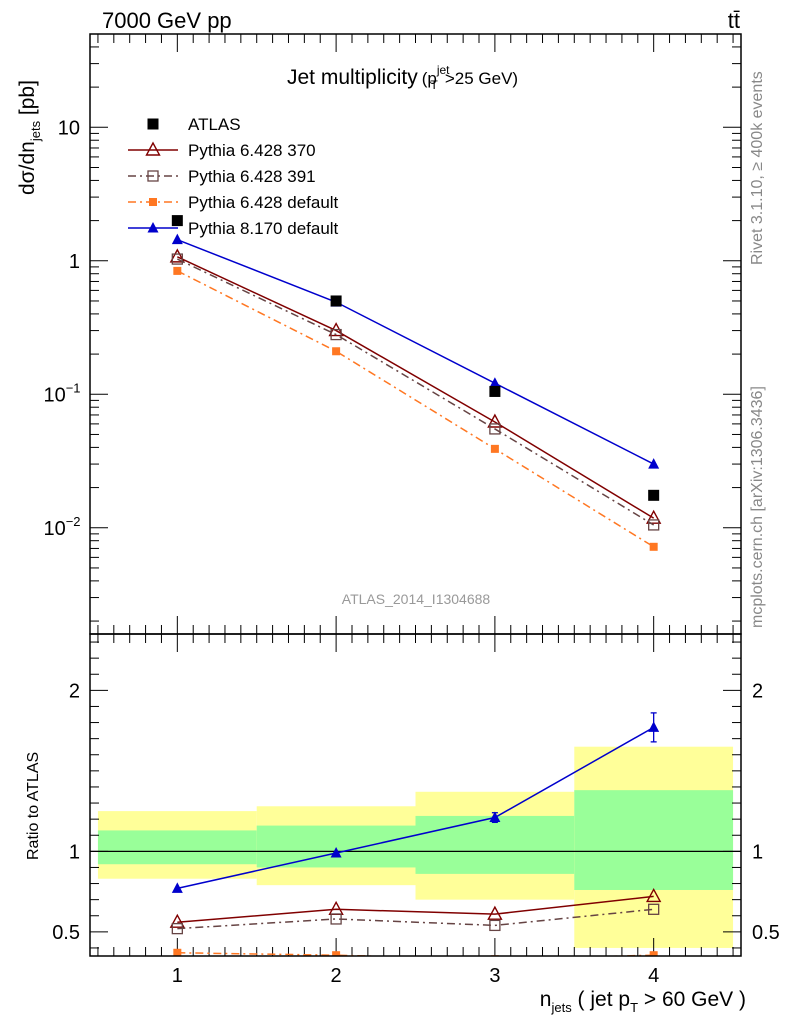  Describe the element at coordinates (757, 691) in the screenshot. I see `ratio-y-tick-label-right: 2` at that location.